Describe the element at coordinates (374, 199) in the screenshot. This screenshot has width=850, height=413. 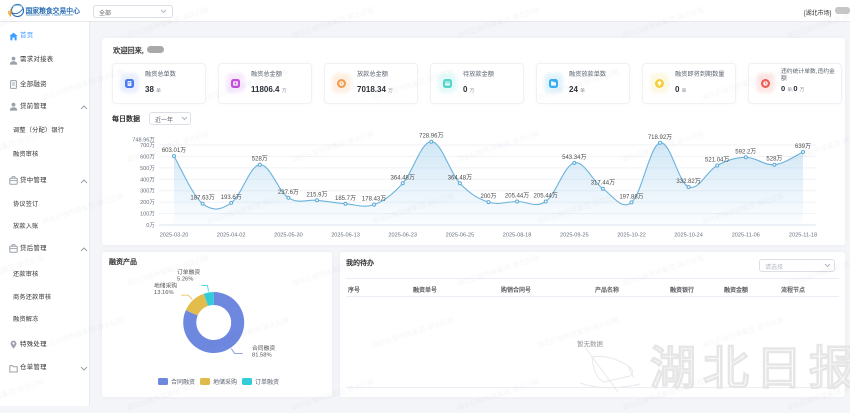
I see `svg-text: 178.43万` at that location.